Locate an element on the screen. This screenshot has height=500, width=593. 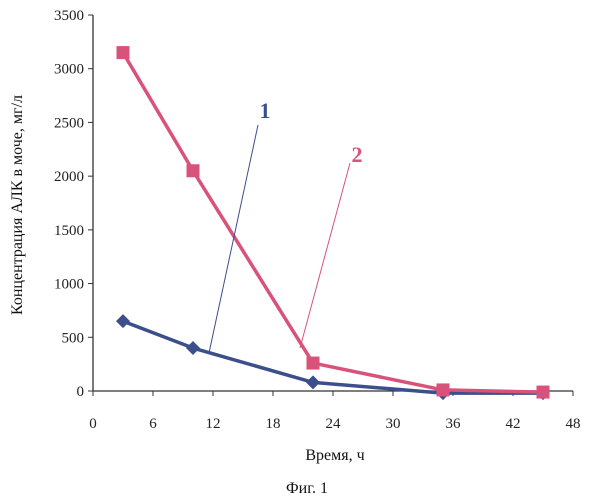
callouts: 12 is located at coordinates (286, 225).